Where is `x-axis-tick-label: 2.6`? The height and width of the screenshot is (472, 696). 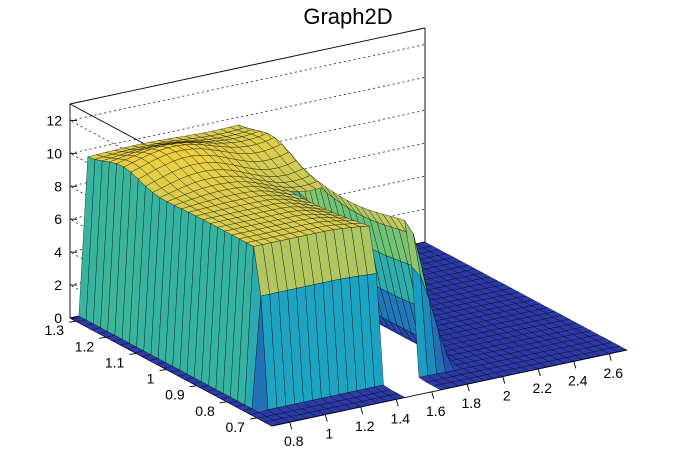
x-axis-tick-label: 2.6 is located at coordinates (614, 373).